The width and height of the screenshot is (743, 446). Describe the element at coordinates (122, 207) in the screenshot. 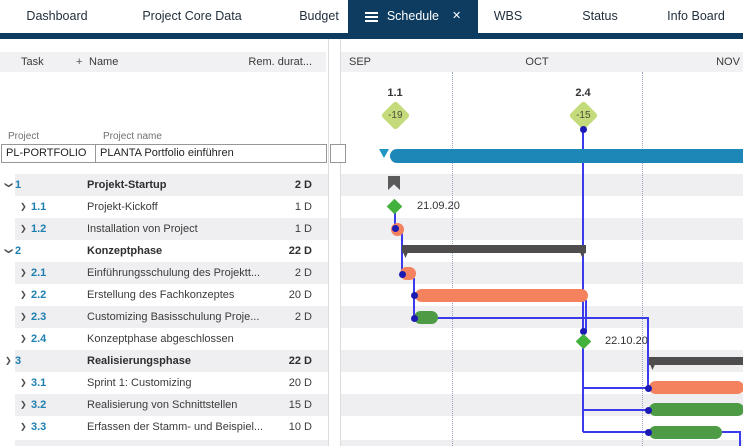

I see `task-name: Projekt-Kickoff` at that location.